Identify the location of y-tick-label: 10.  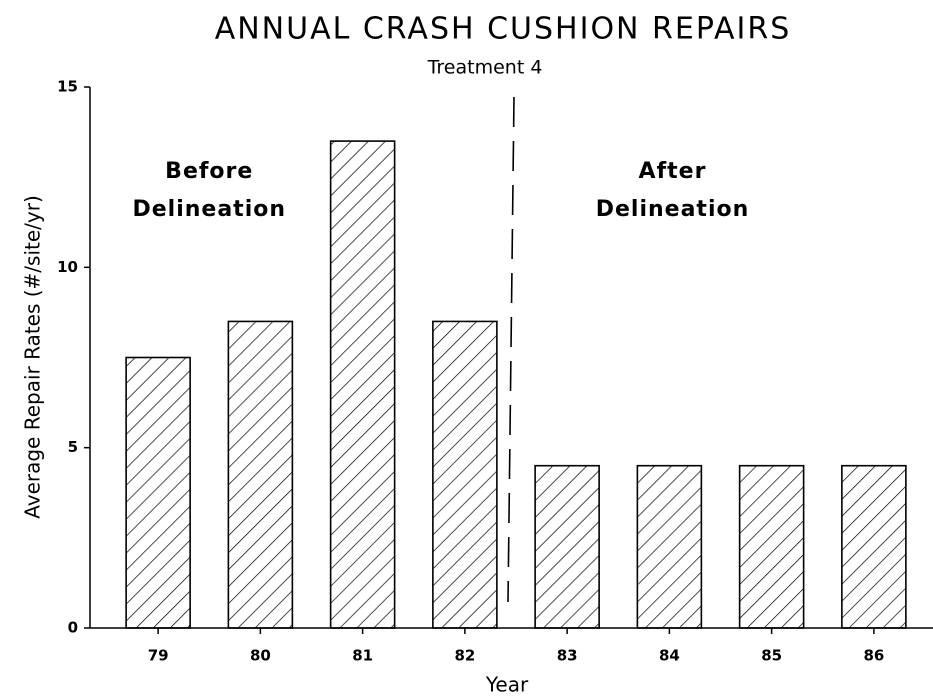
(67, 267).